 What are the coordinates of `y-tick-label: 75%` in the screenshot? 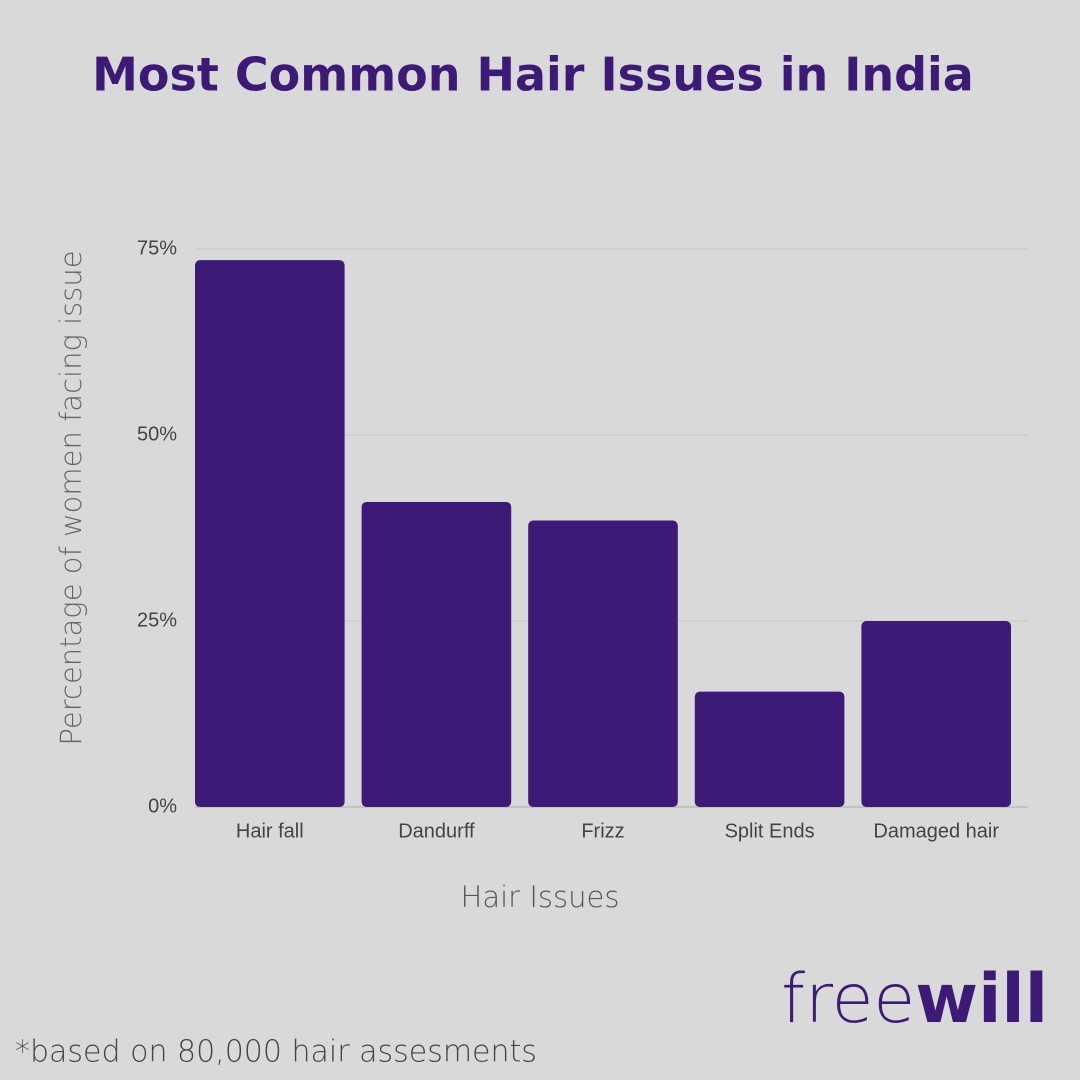 It's located at (157, 248).